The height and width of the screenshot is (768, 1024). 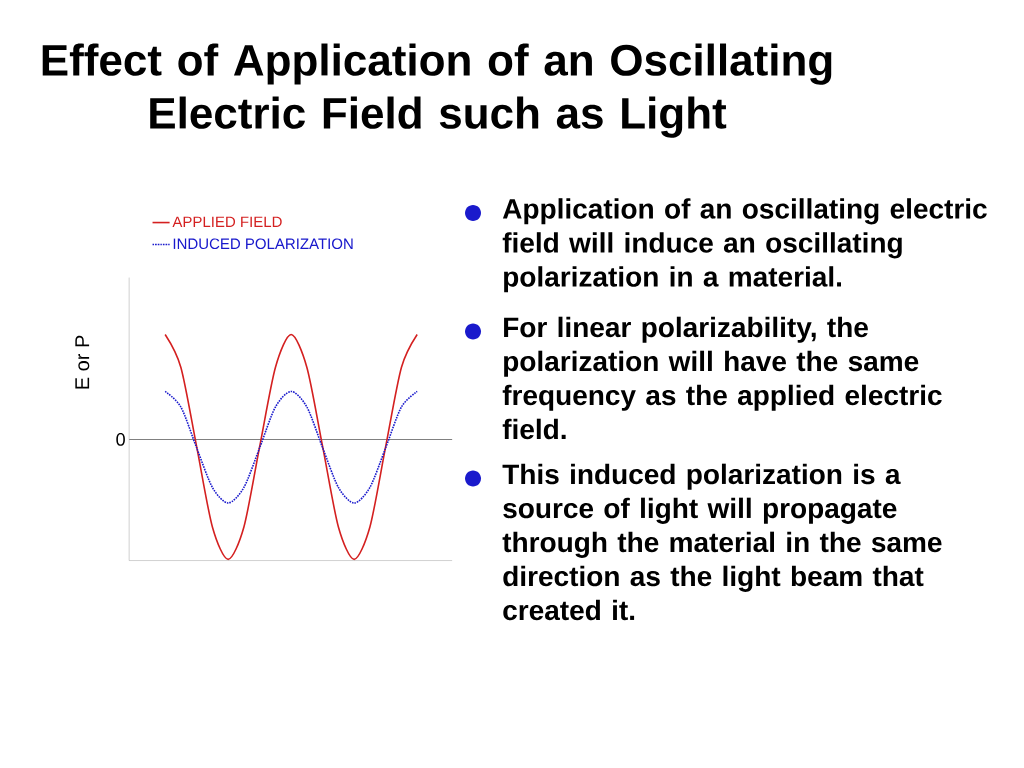 What do you see at coordinates (82, 362) in the screenshot?
I see `y-axis-title: E or P` at bounding box center [82, 362].